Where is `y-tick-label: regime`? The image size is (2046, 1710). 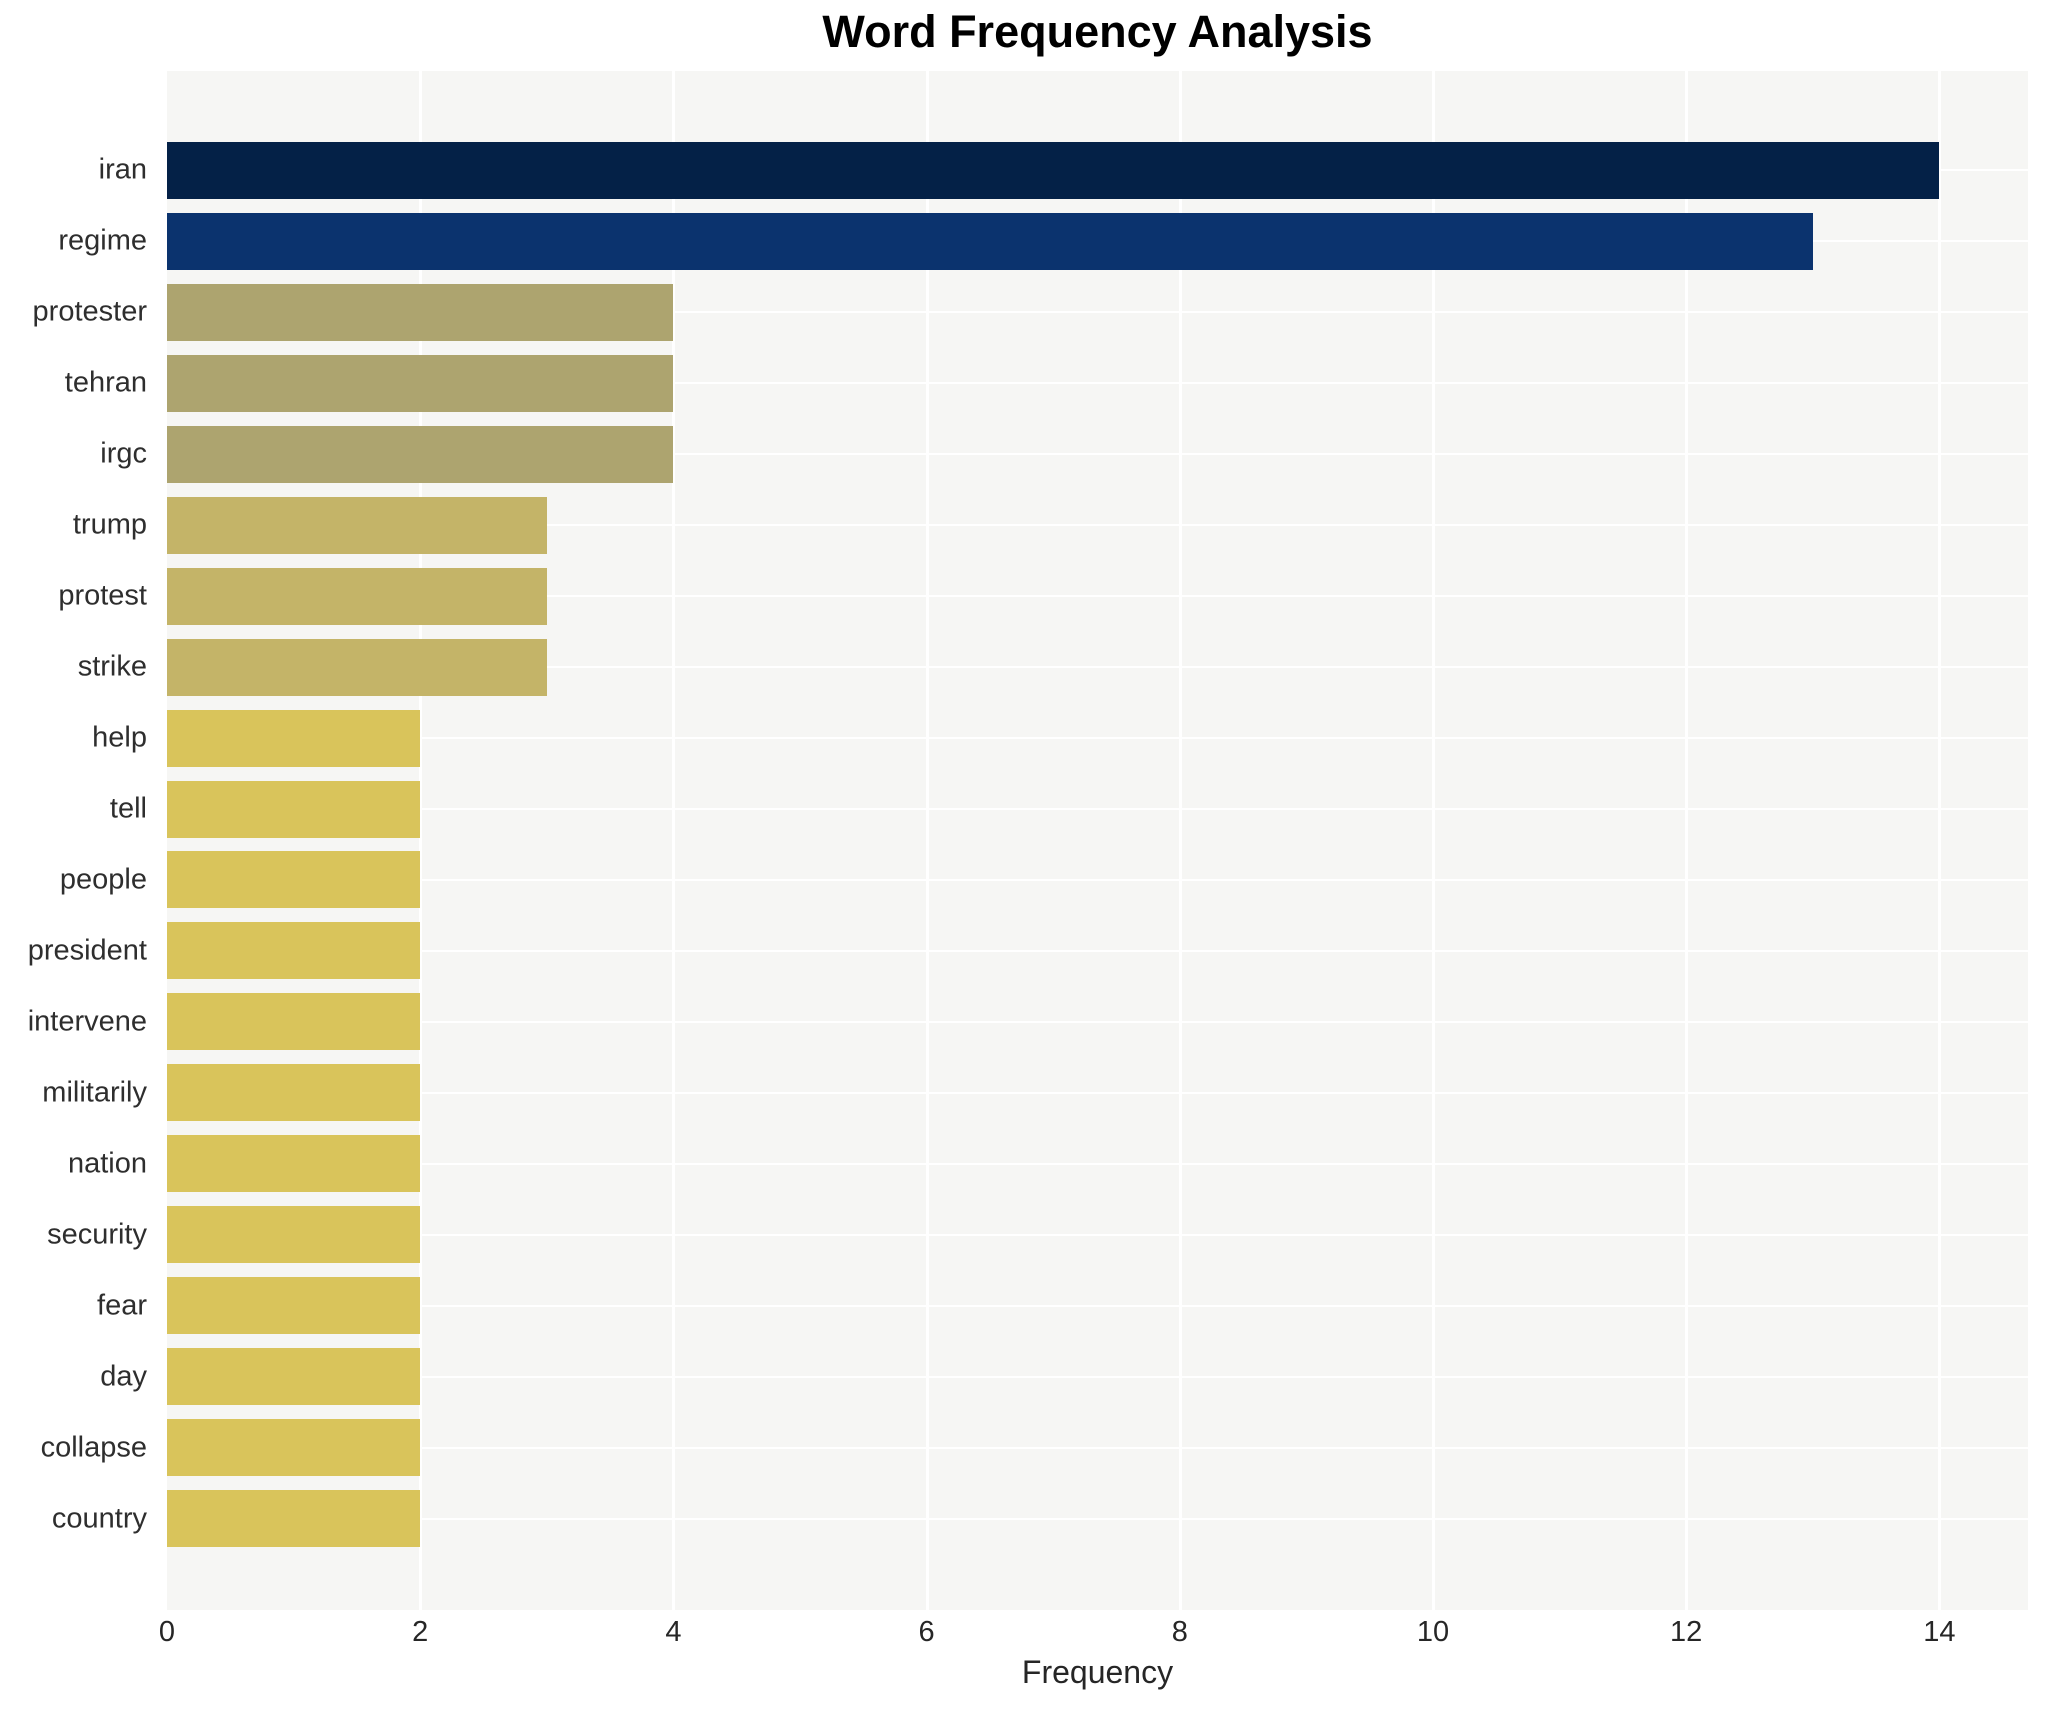
y-tick-label: regime is located at coordinates (102, 240).